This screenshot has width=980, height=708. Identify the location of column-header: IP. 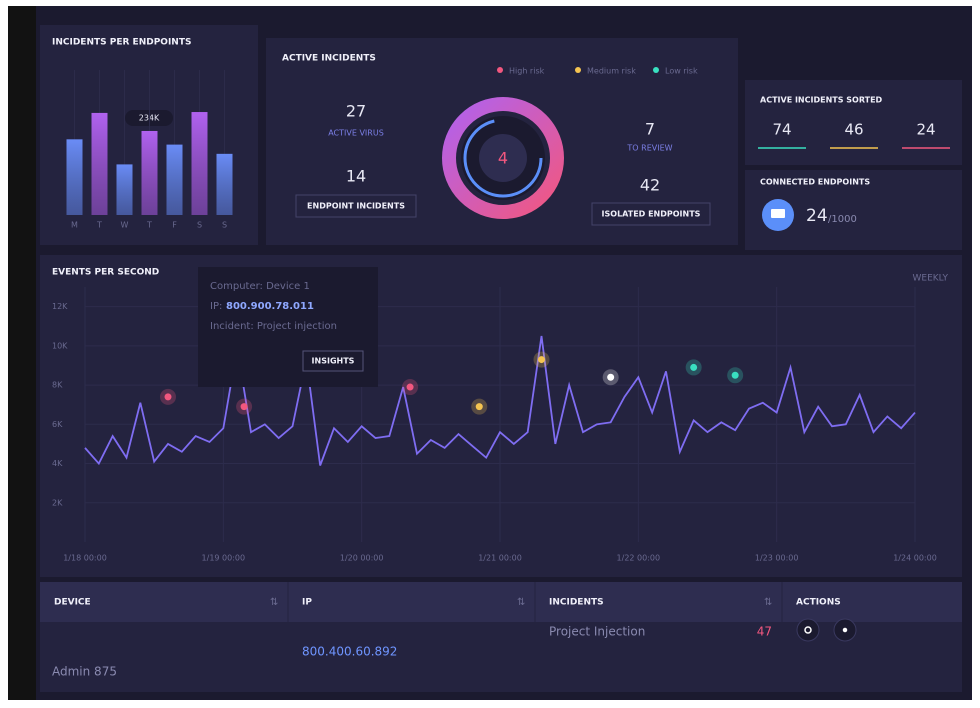
(307, 603).